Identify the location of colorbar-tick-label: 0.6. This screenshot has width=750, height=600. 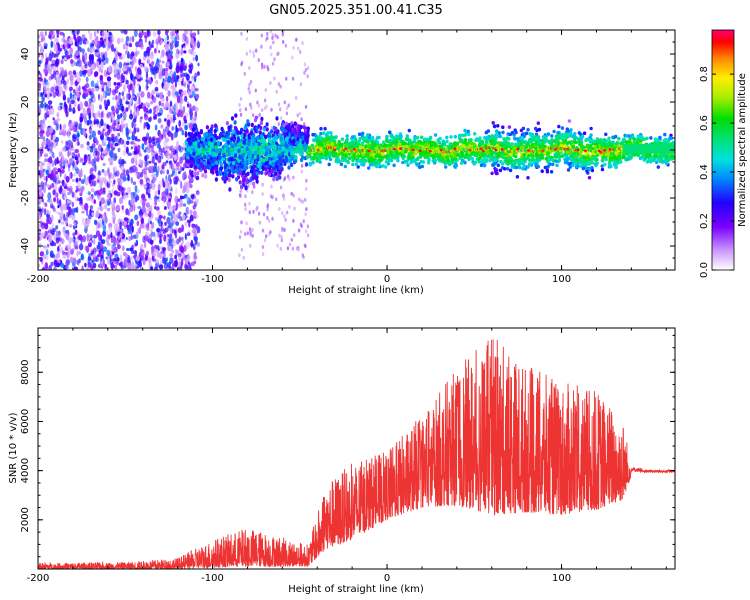
(704, 123).